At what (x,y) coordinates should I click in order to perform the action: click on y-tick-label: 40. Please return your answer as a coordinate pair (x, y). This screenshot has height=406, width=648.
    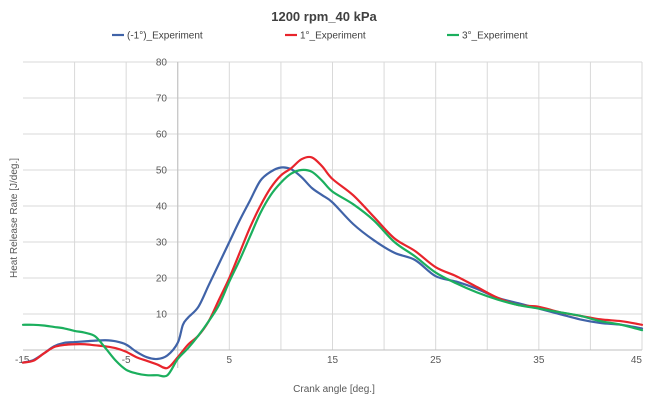
    Looking at the image, I should click on (162, 207).